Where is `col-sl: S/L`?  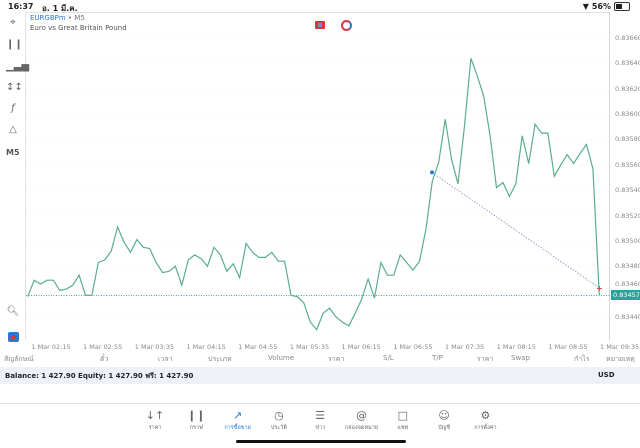
col-sl: S/L is located at coordinates (388, 358).